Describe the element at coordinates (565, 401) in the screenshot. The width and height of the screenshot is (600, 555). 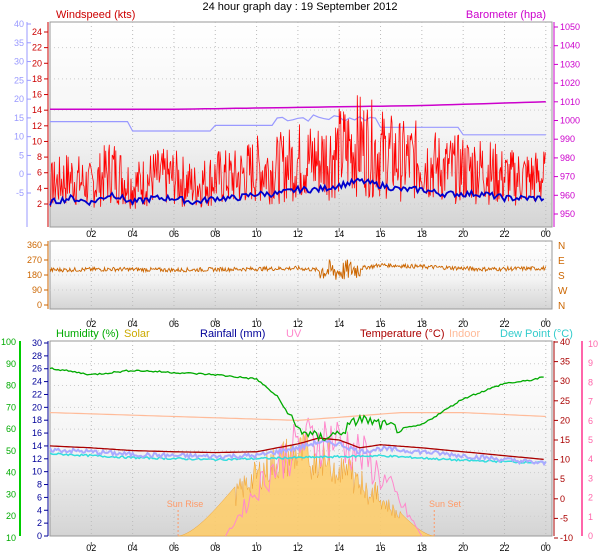
I see `y-tick-label: 25` at that location.